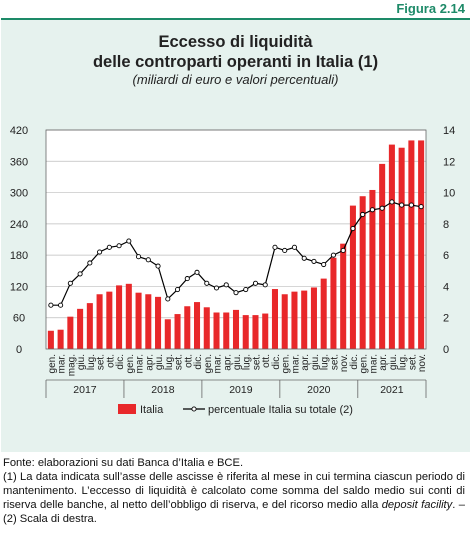 The image size is (471, 543). I want to click on y-right-tick-label: 4, so click(446, 287).